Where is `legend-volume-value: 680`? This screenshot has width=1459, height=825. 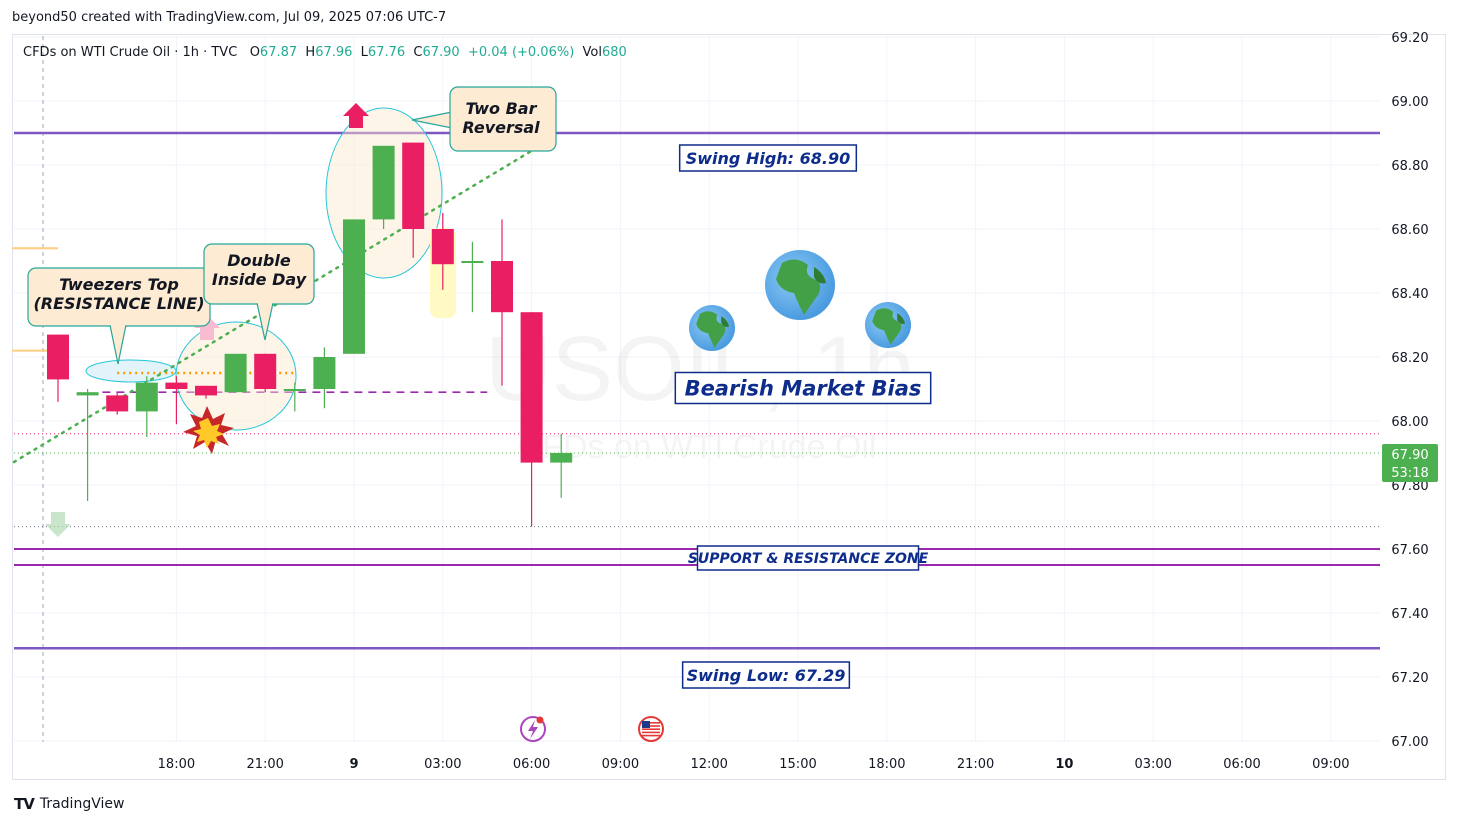
legend-volume-value: 680 is located at coordinates (614, 52).